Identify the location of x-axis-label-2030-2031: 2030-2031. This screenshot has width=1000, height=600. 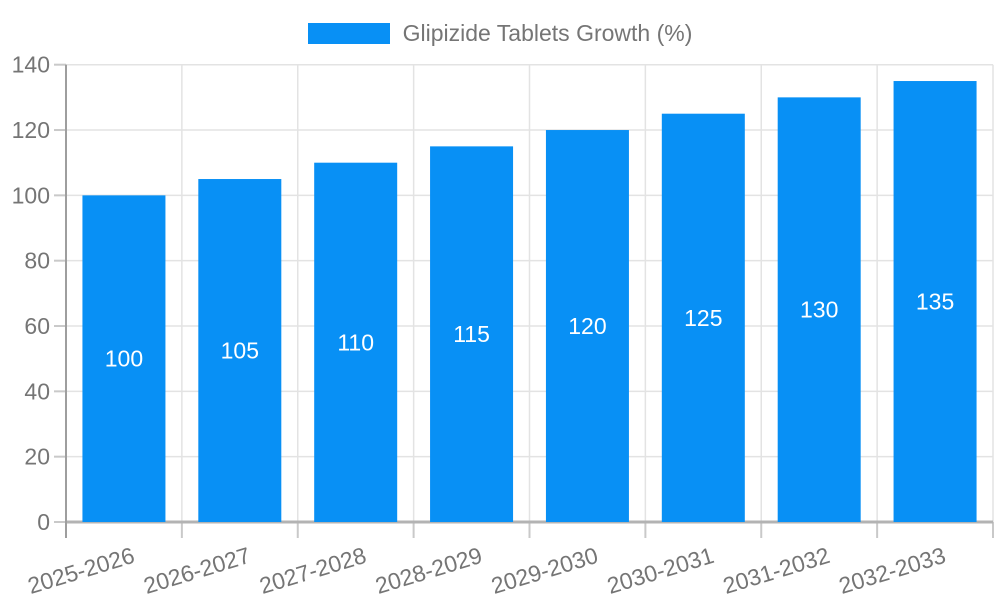
(660, 570).